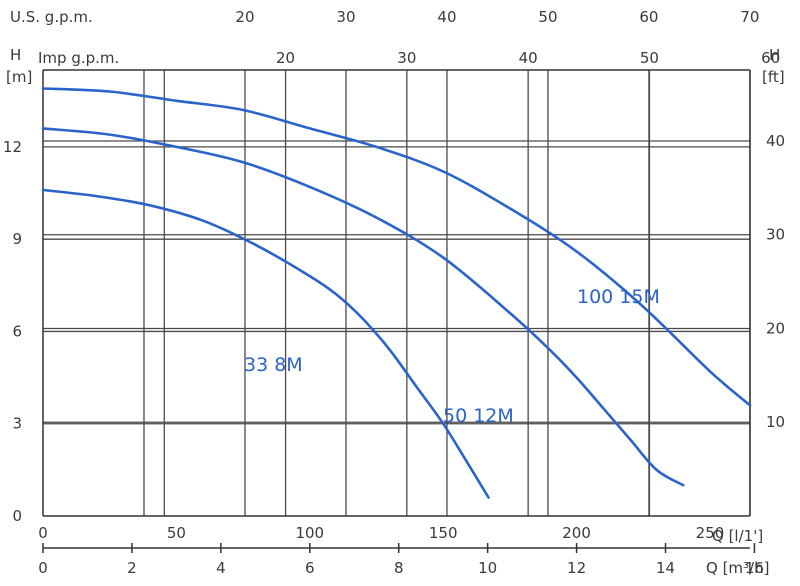 The image size is (800, 586). I want to click on tick-label-m3h: 4, so click(221, 568).